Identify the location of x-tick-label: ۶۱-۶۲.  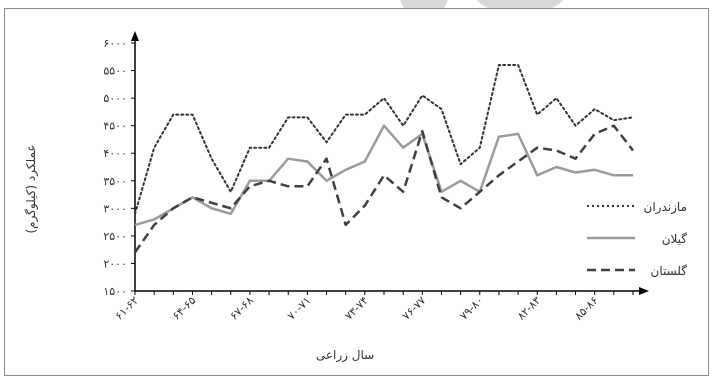
(126, 308).